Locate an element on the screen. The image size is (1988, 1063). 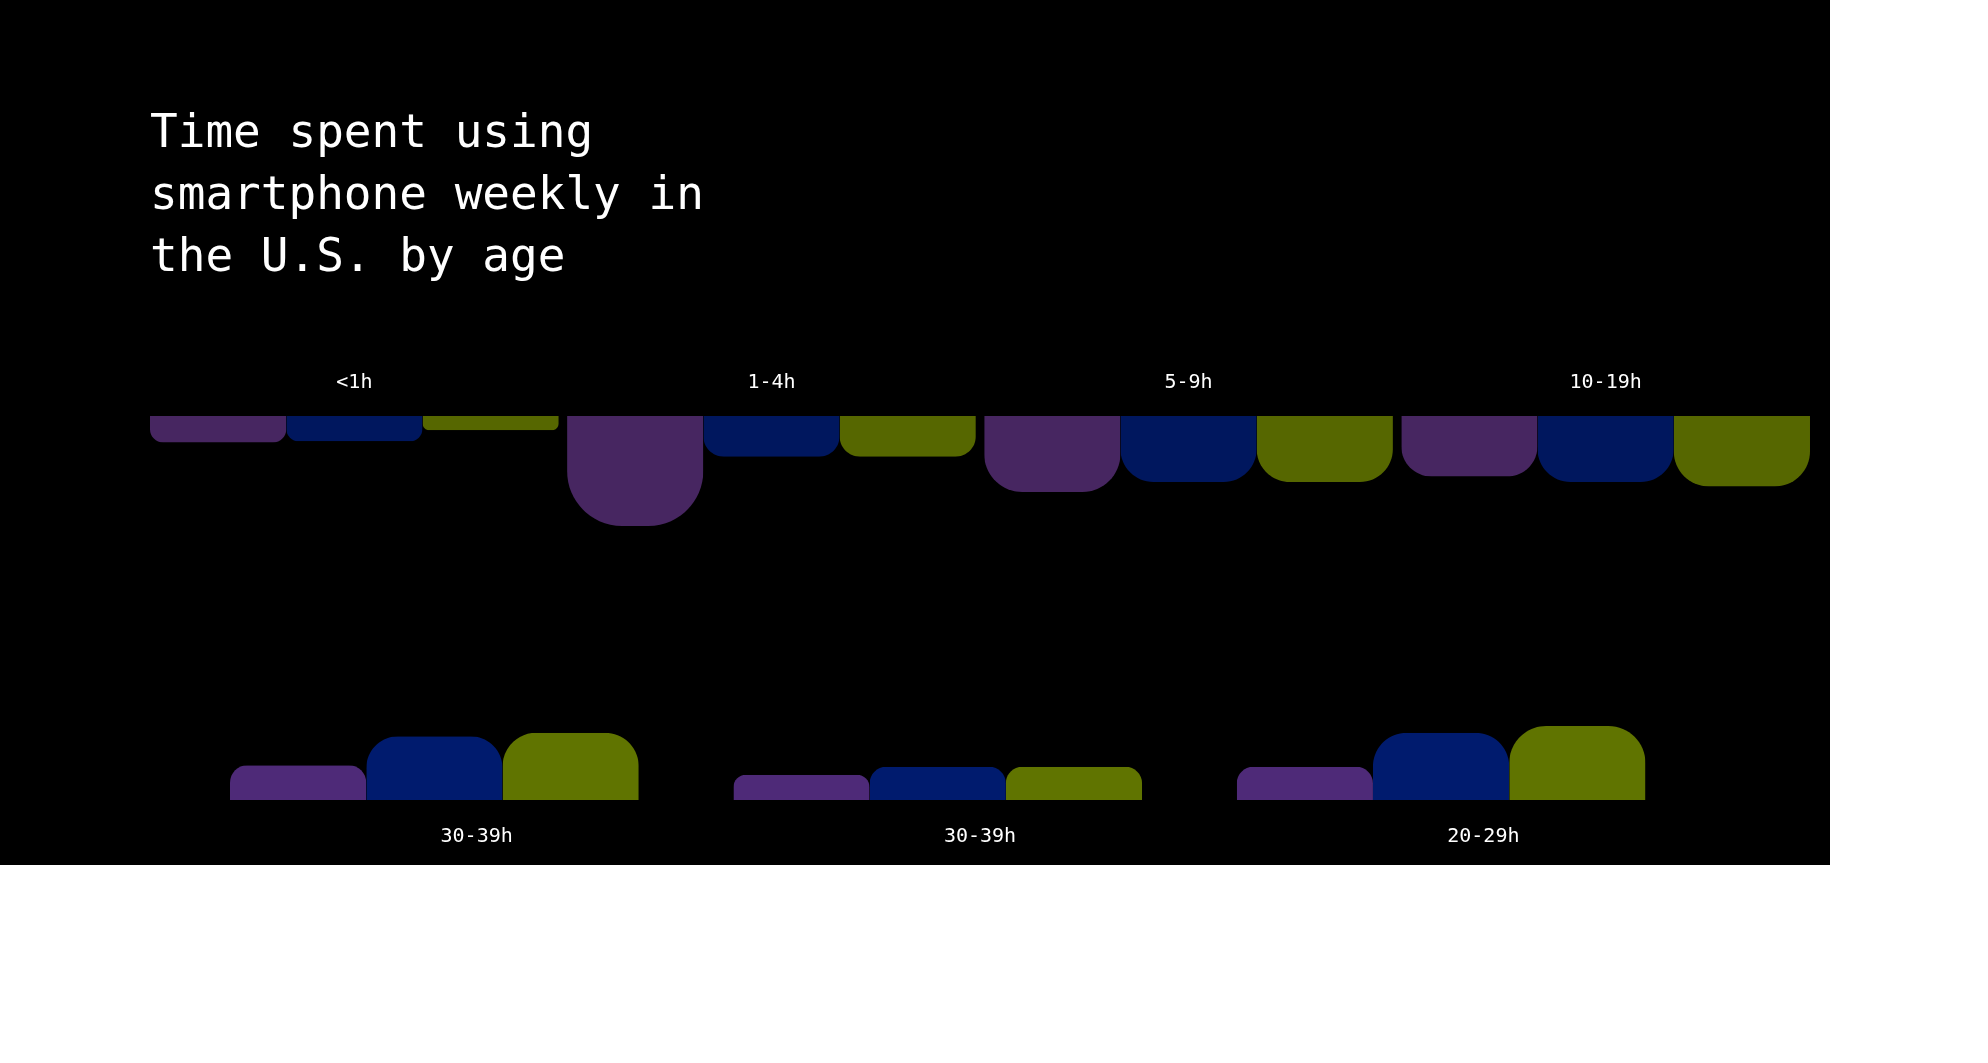
x-tick-label: 1-4h is located at coordinates (771, 380).